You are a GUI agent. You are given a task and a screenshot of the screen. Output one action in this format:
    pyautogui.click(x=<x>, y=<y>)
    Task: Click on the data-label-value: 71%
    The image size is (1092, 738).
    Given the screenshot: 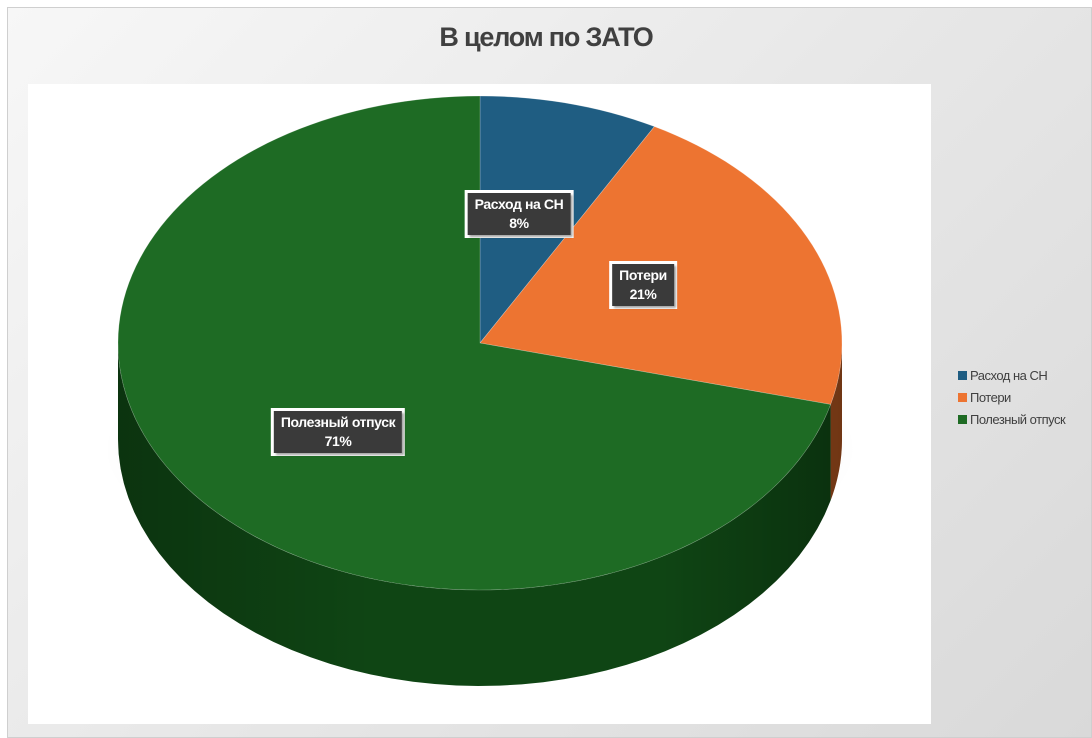 What is the action you would take?
    pyautogui.click(x=338, y=441)
    